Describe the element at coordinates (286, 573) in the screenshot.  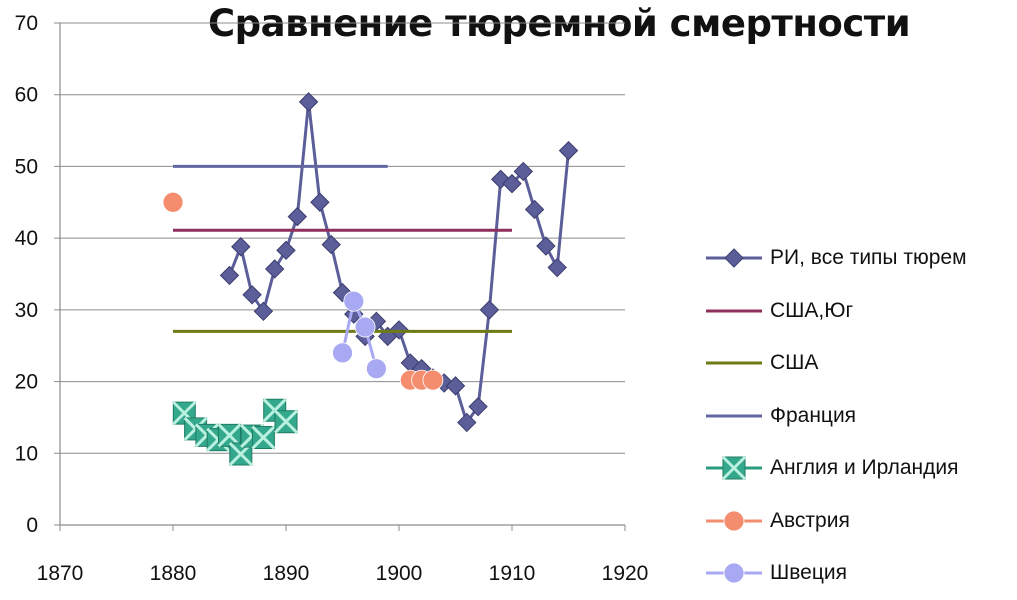
I see `x-tick-label: 1890` at that location.